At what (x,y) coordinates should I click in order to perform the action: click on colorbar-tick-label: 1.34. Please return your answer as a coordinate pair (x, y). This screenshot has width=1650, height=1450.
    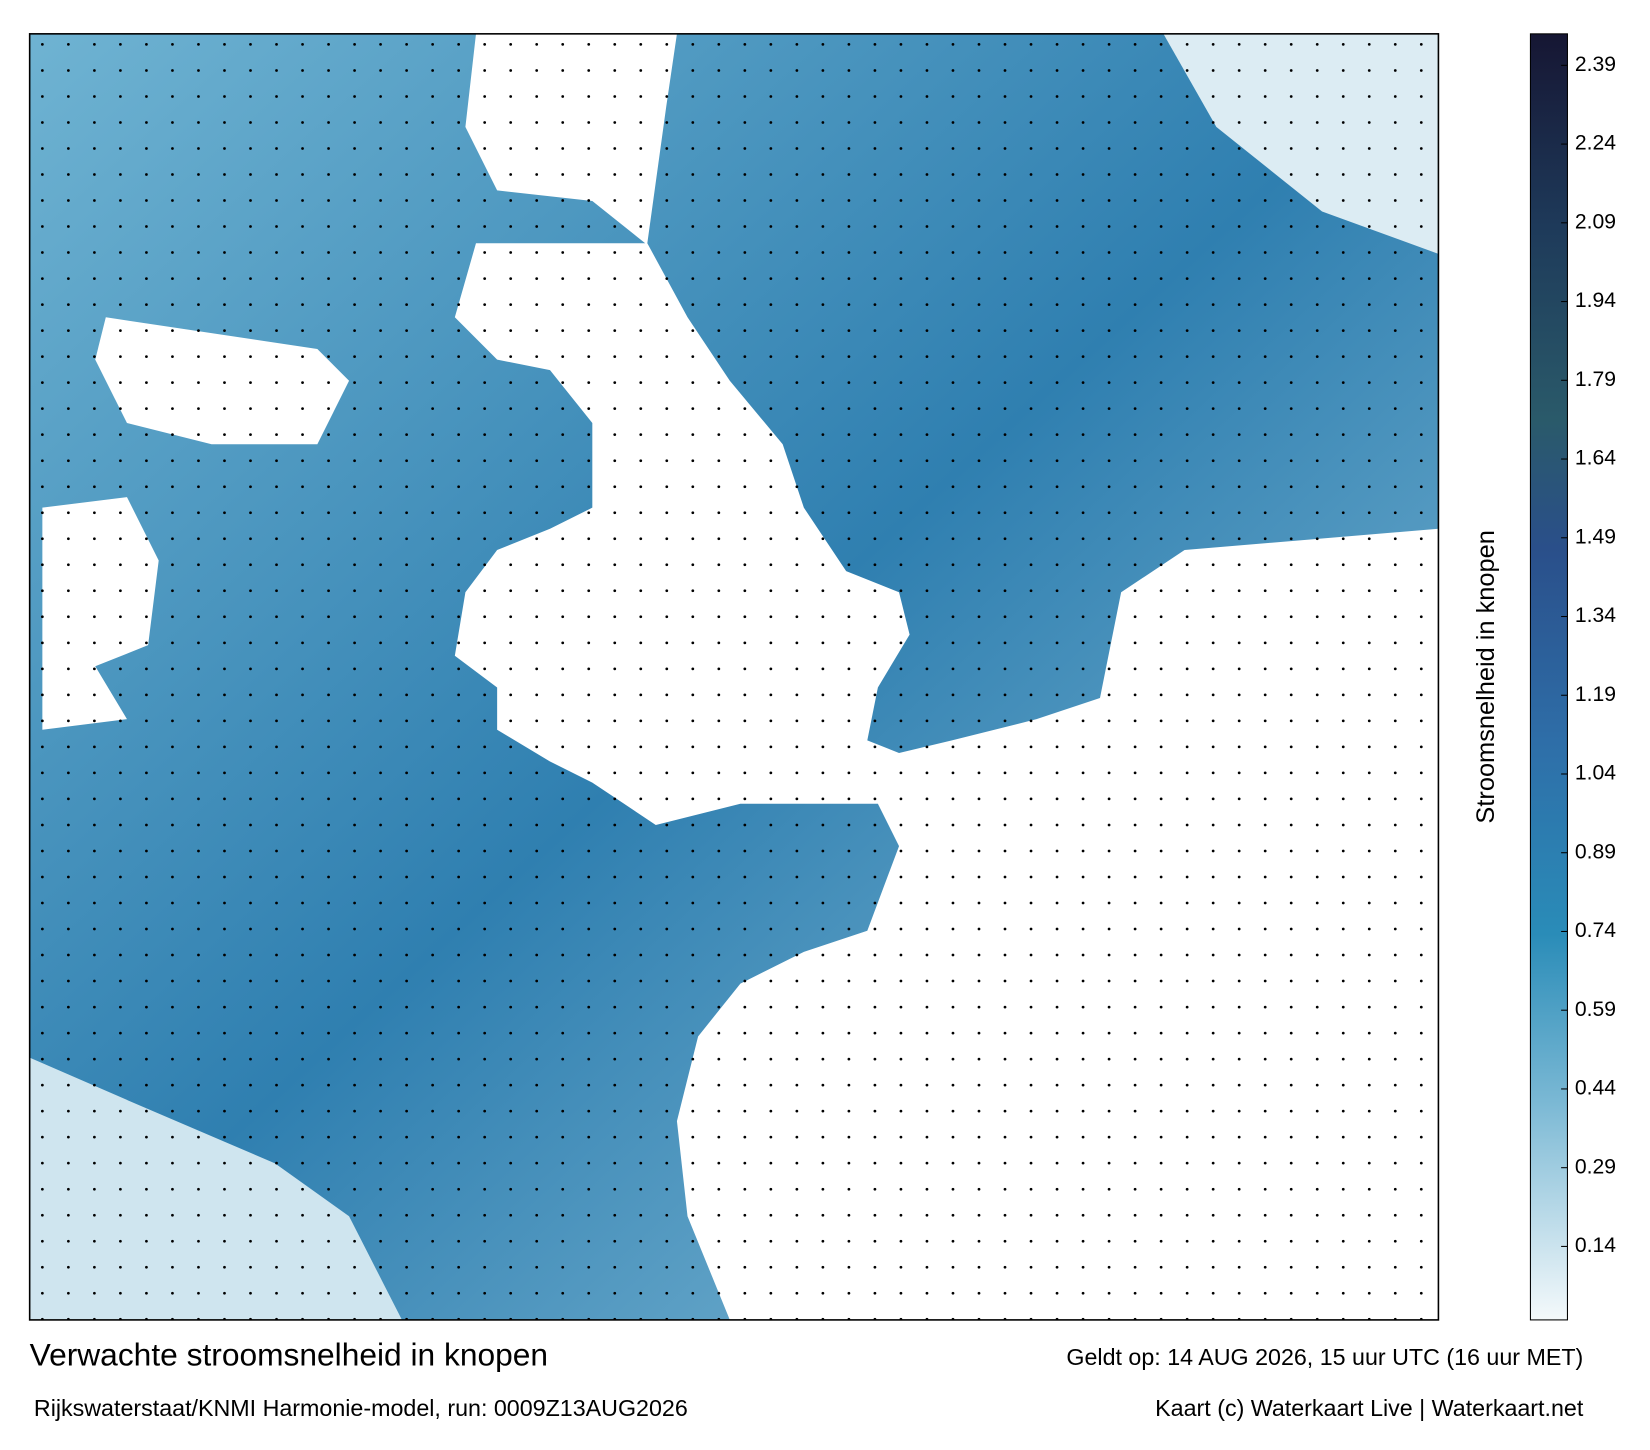
    Looking at the image, I should click on (1595, 615).